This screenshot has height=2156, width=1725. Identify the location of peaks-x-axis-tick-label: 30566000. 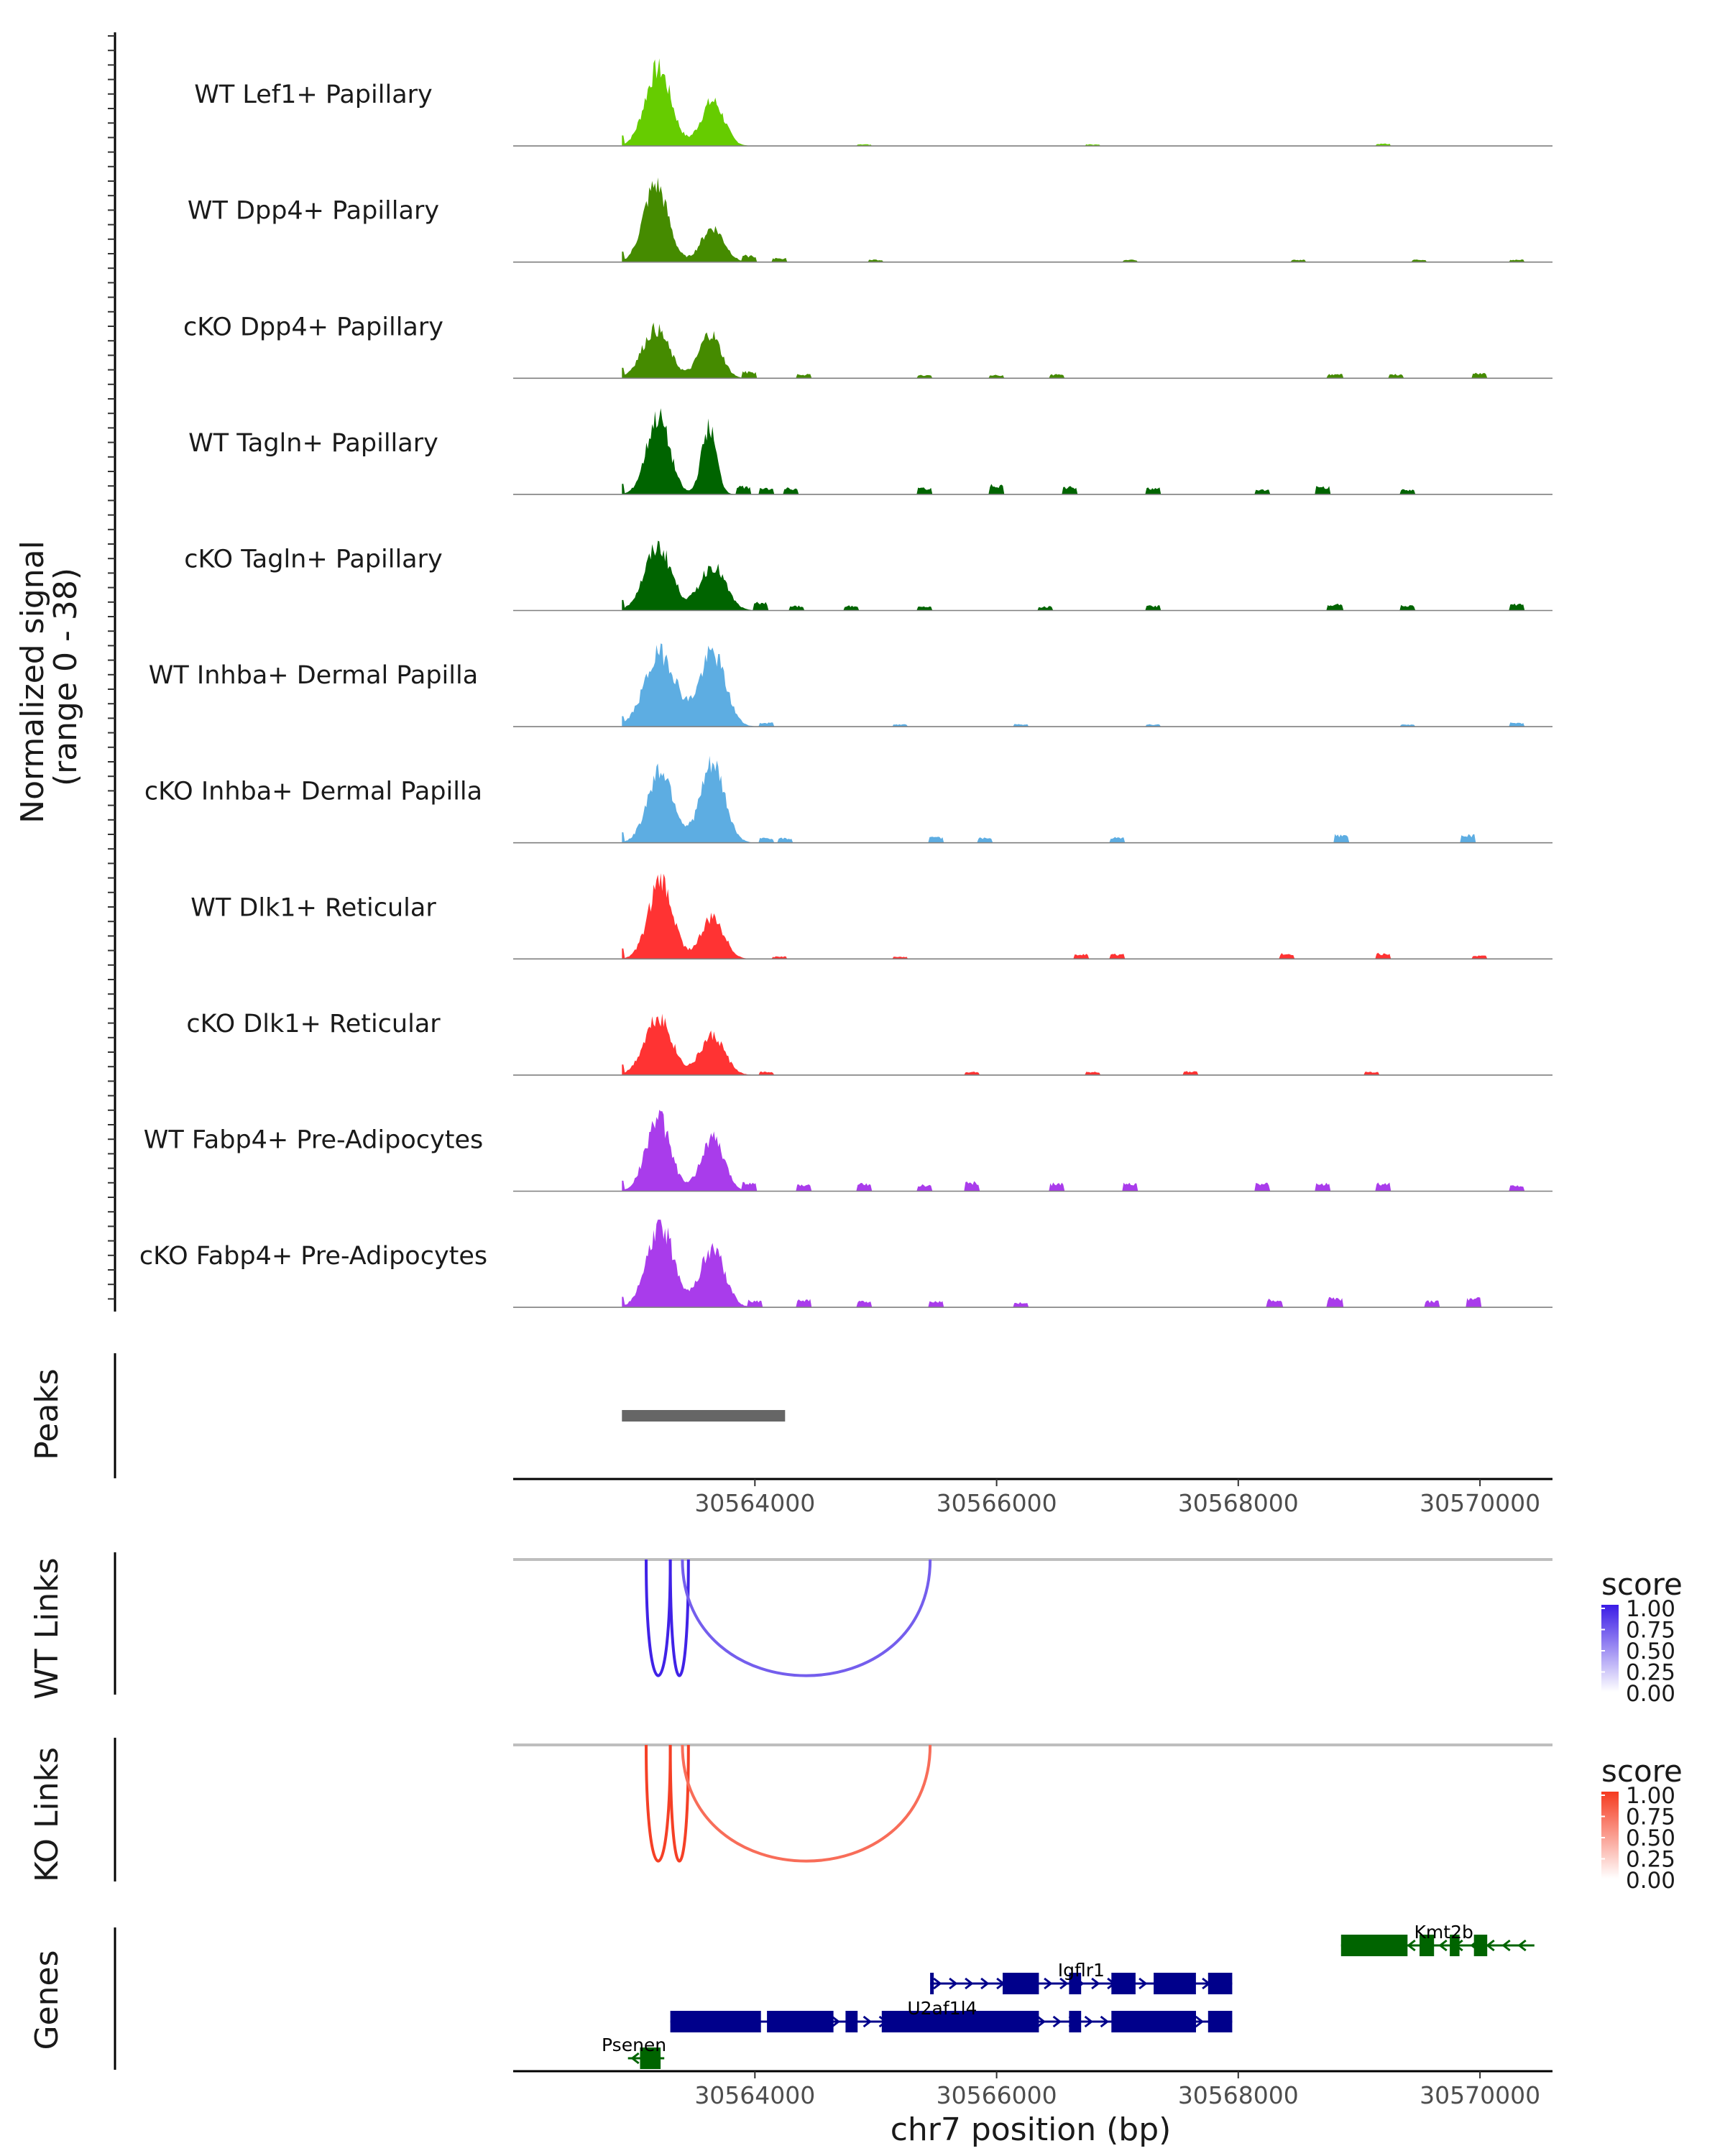
(997, 1503).